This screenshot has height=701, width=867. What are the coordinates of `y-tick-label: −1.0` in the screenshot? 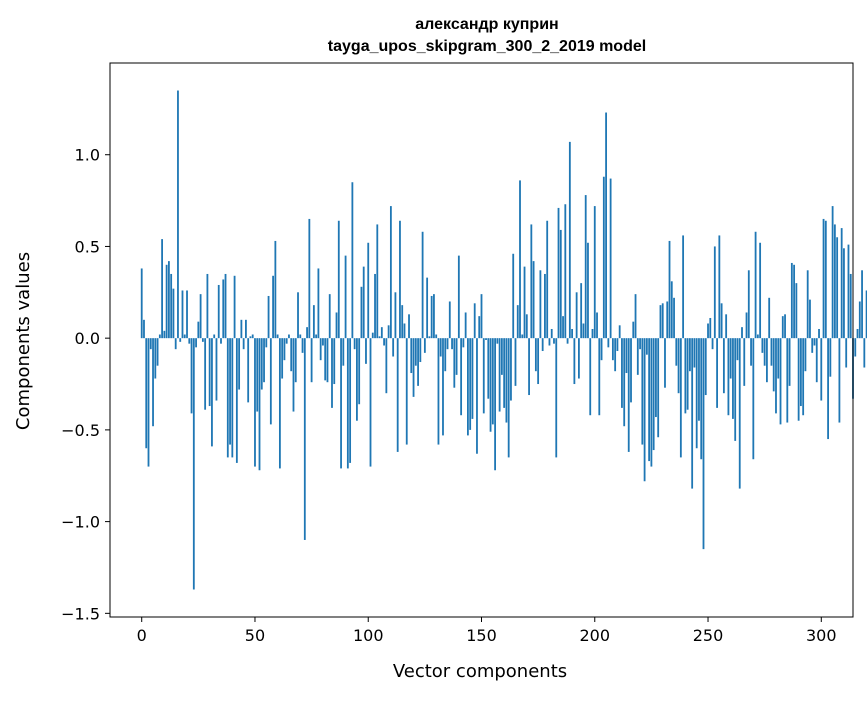 It's located at (80, 522).